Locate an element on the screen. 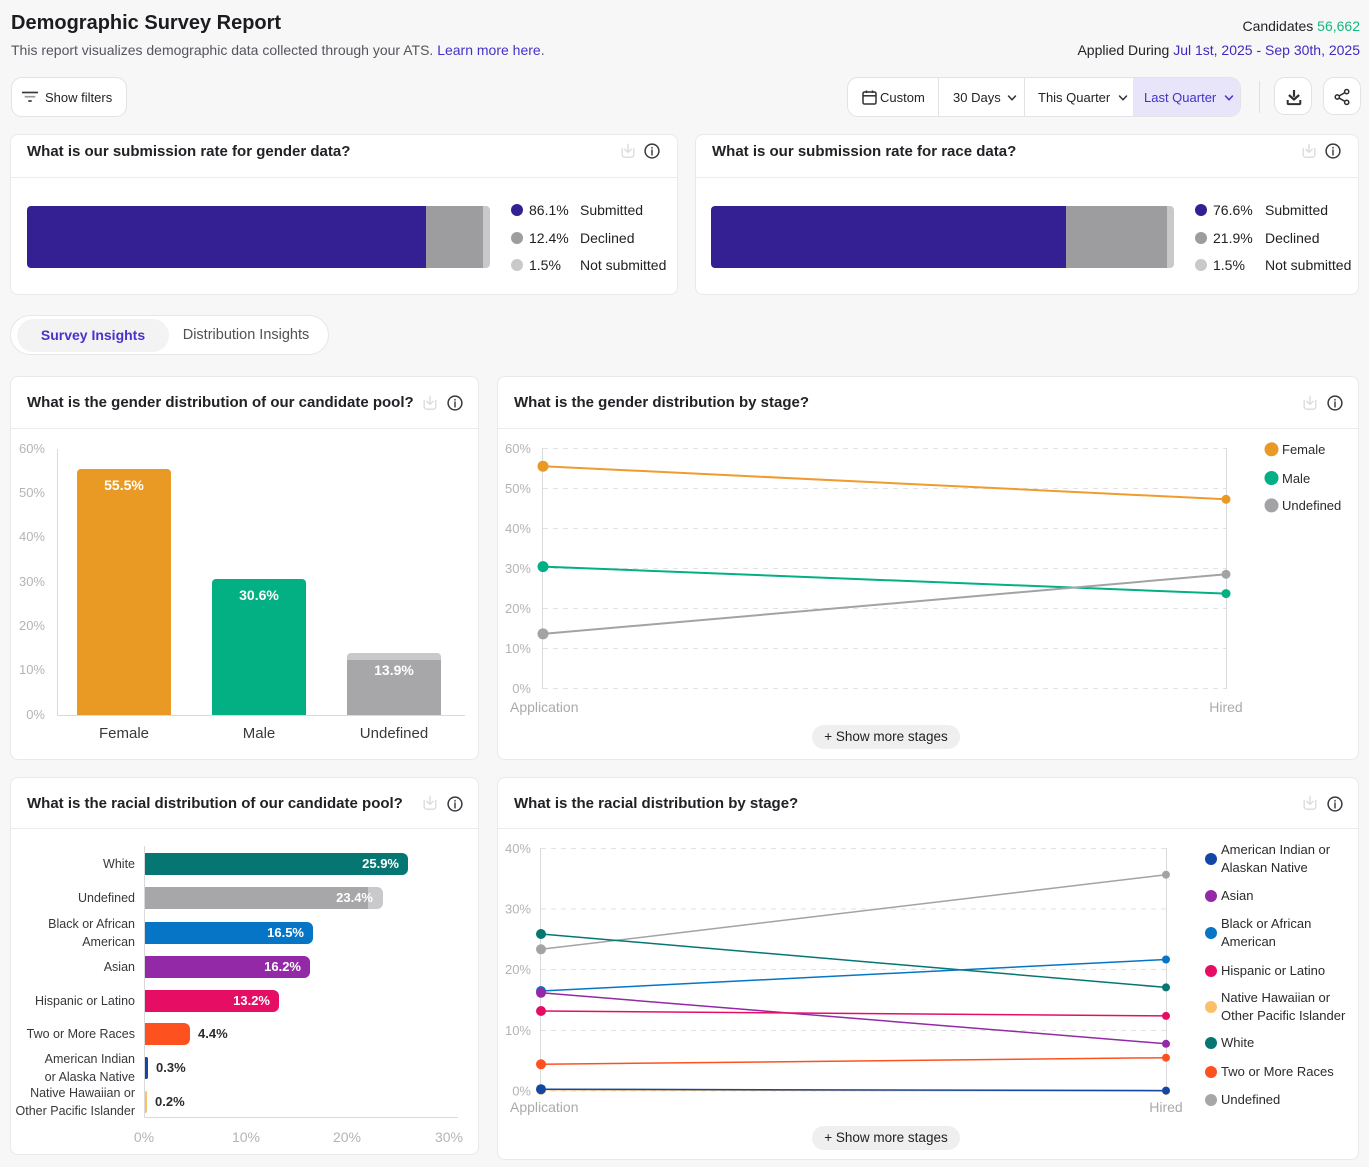  svg-text: 60% is located at coordinates (518, 448).